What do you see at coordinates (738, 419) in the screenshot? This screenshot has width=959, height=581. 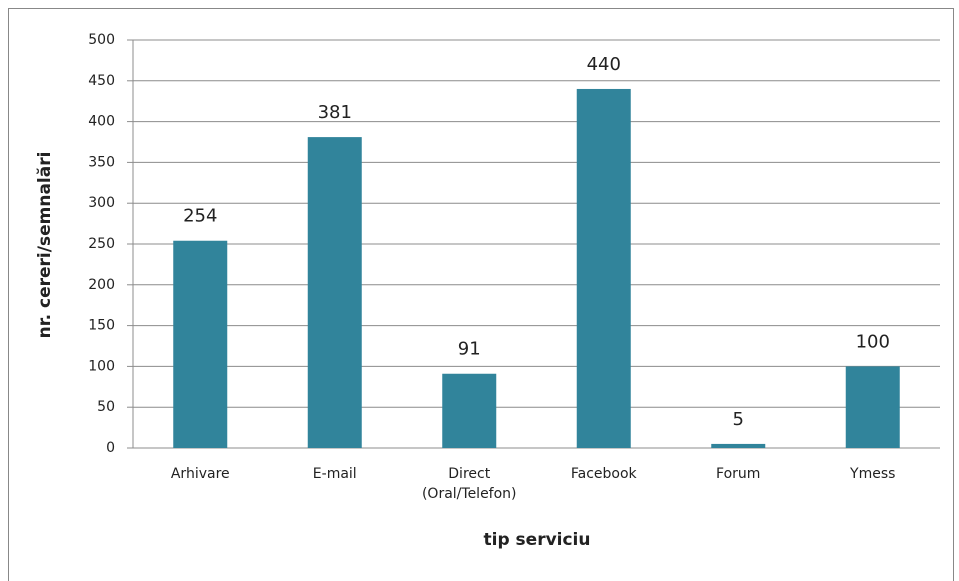 I see `data-label: 5` at bounding box center [738, 419].